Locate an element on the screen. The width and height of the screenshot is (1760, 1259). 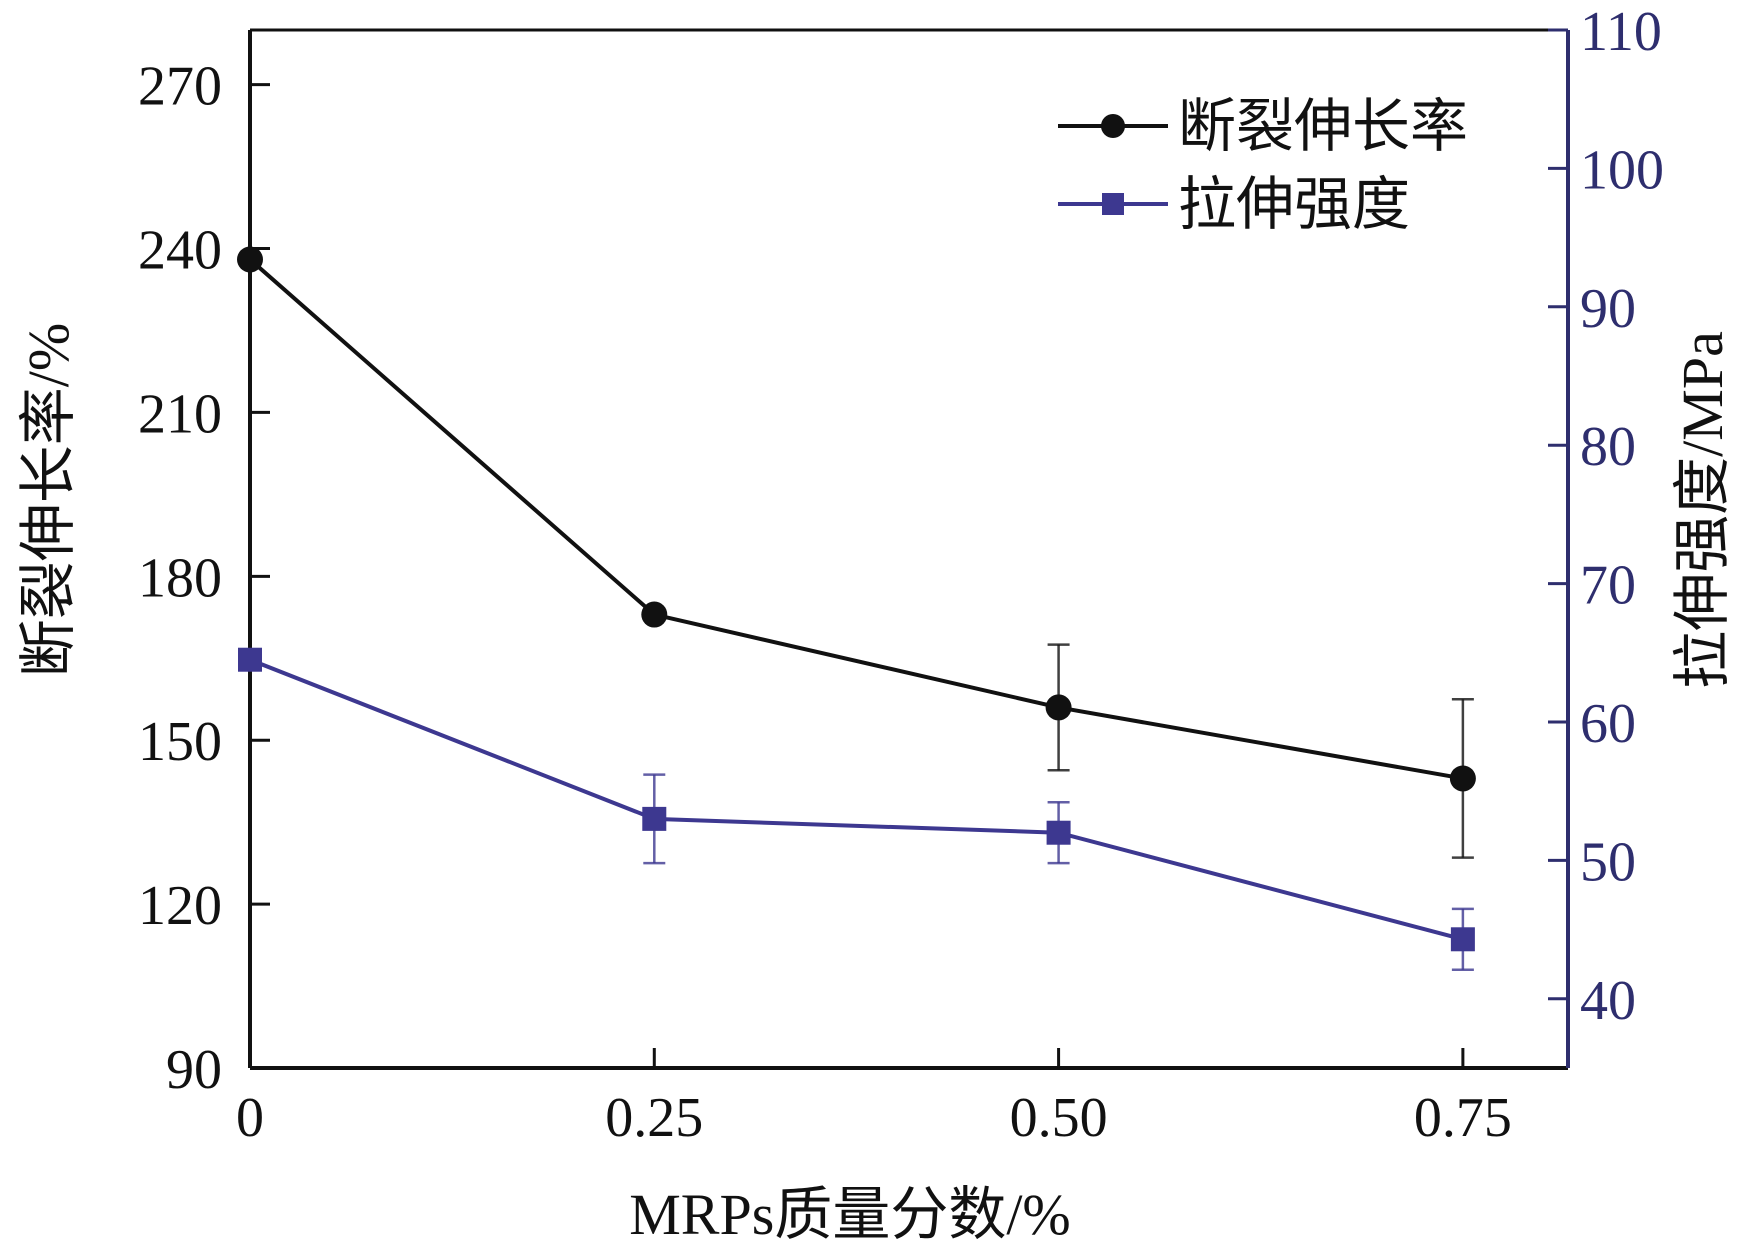
right-y-axis-title: 拉伸强度/MPa is located at coordinates (1702, 510).